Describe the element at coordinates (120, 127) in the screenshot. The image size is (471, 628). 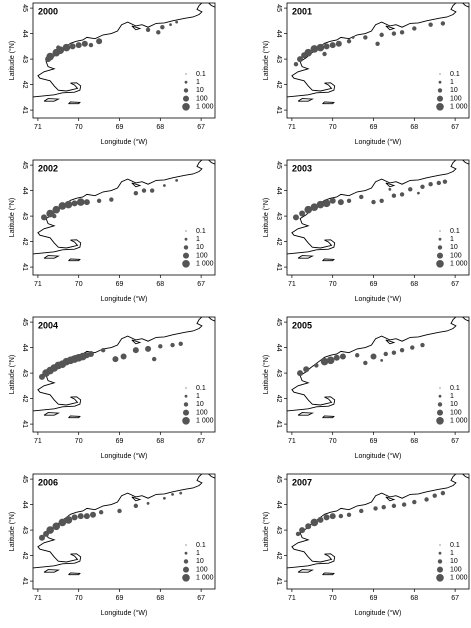
I see `x-tick-label: 69` at that location.